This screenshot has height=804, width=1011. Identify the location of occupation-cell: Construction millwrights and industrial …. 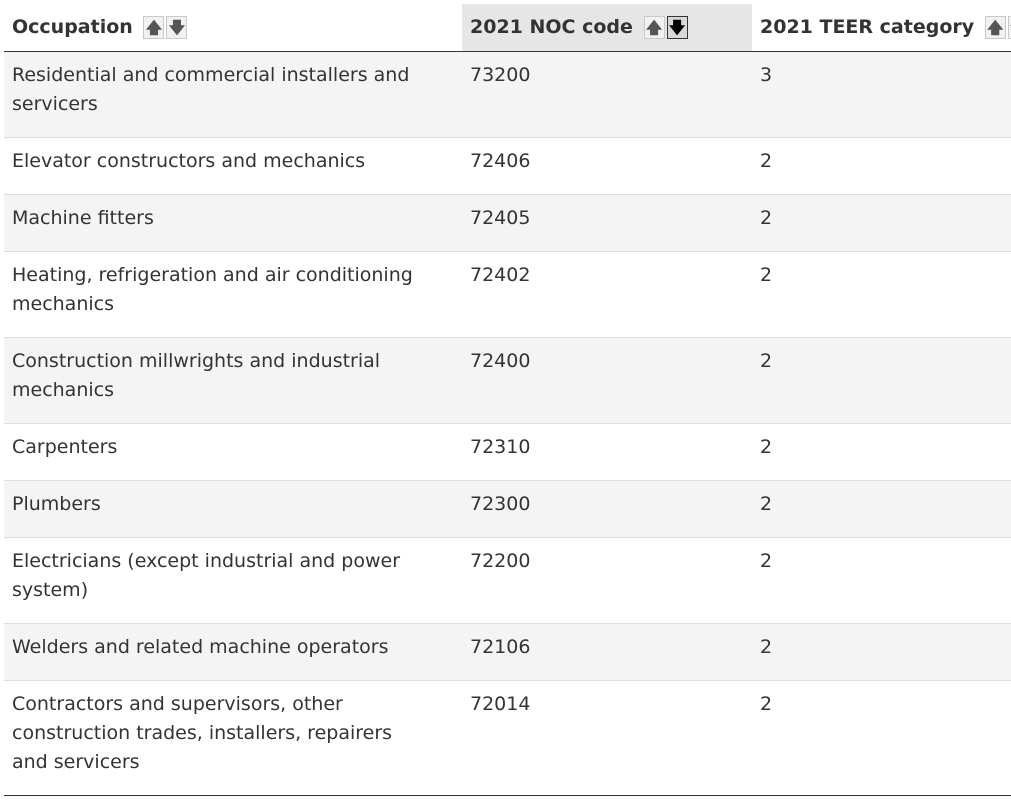
(233, 380).